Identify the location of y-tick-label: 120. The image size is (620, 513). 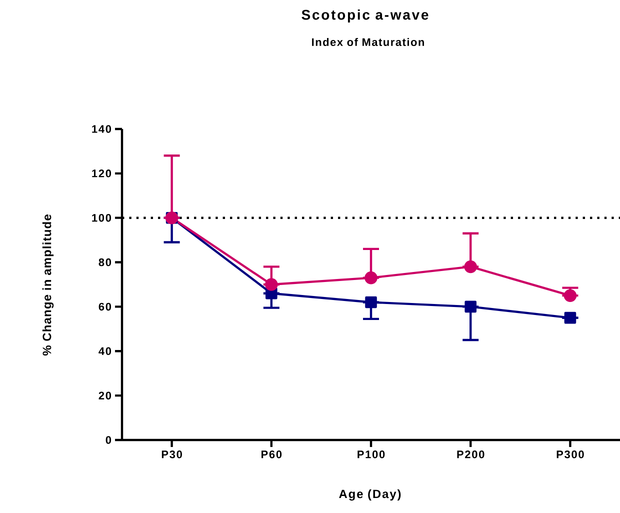
(102, 174).